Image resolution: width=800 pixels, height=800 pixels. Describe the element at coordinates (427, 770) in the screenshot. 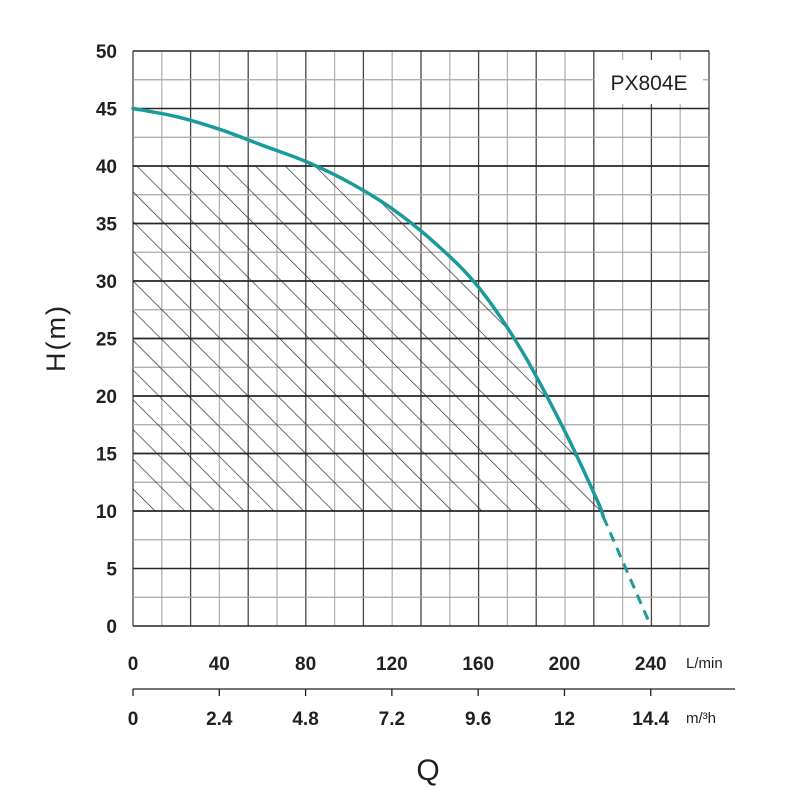

I see `x-axis-label: Q` at that location.